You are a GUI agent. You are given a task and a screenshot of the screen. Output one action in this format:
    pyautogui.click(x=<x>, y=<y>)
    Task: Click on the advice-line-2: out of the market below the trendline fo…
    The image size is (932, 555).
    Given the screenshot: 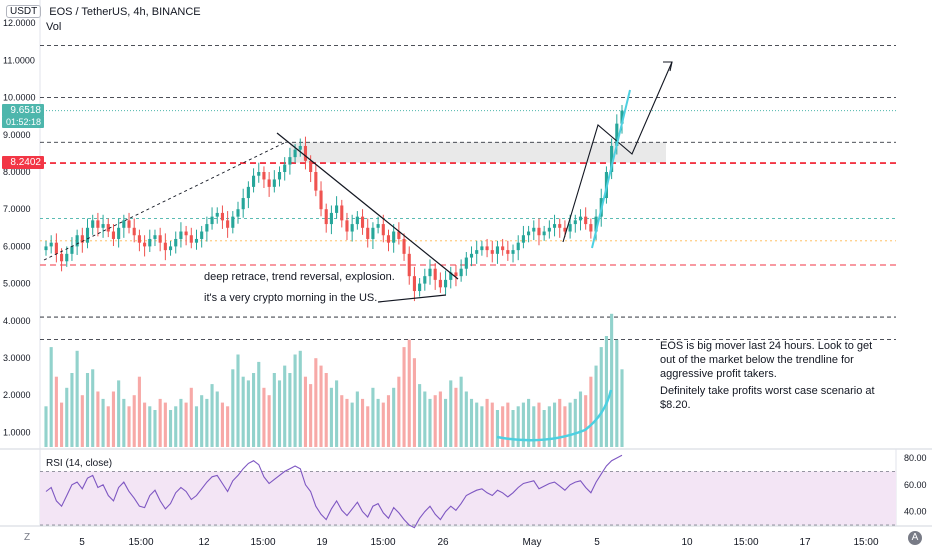 What is the action you would take?
    pyautogui.click(x=757, y=360)
    